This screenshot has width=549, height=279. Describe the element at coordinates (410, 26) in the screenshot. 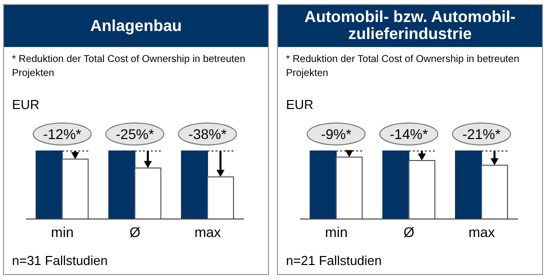

I see `chart-title: Automobil- bzw. Automobil-zulieferindustrie` at that location.